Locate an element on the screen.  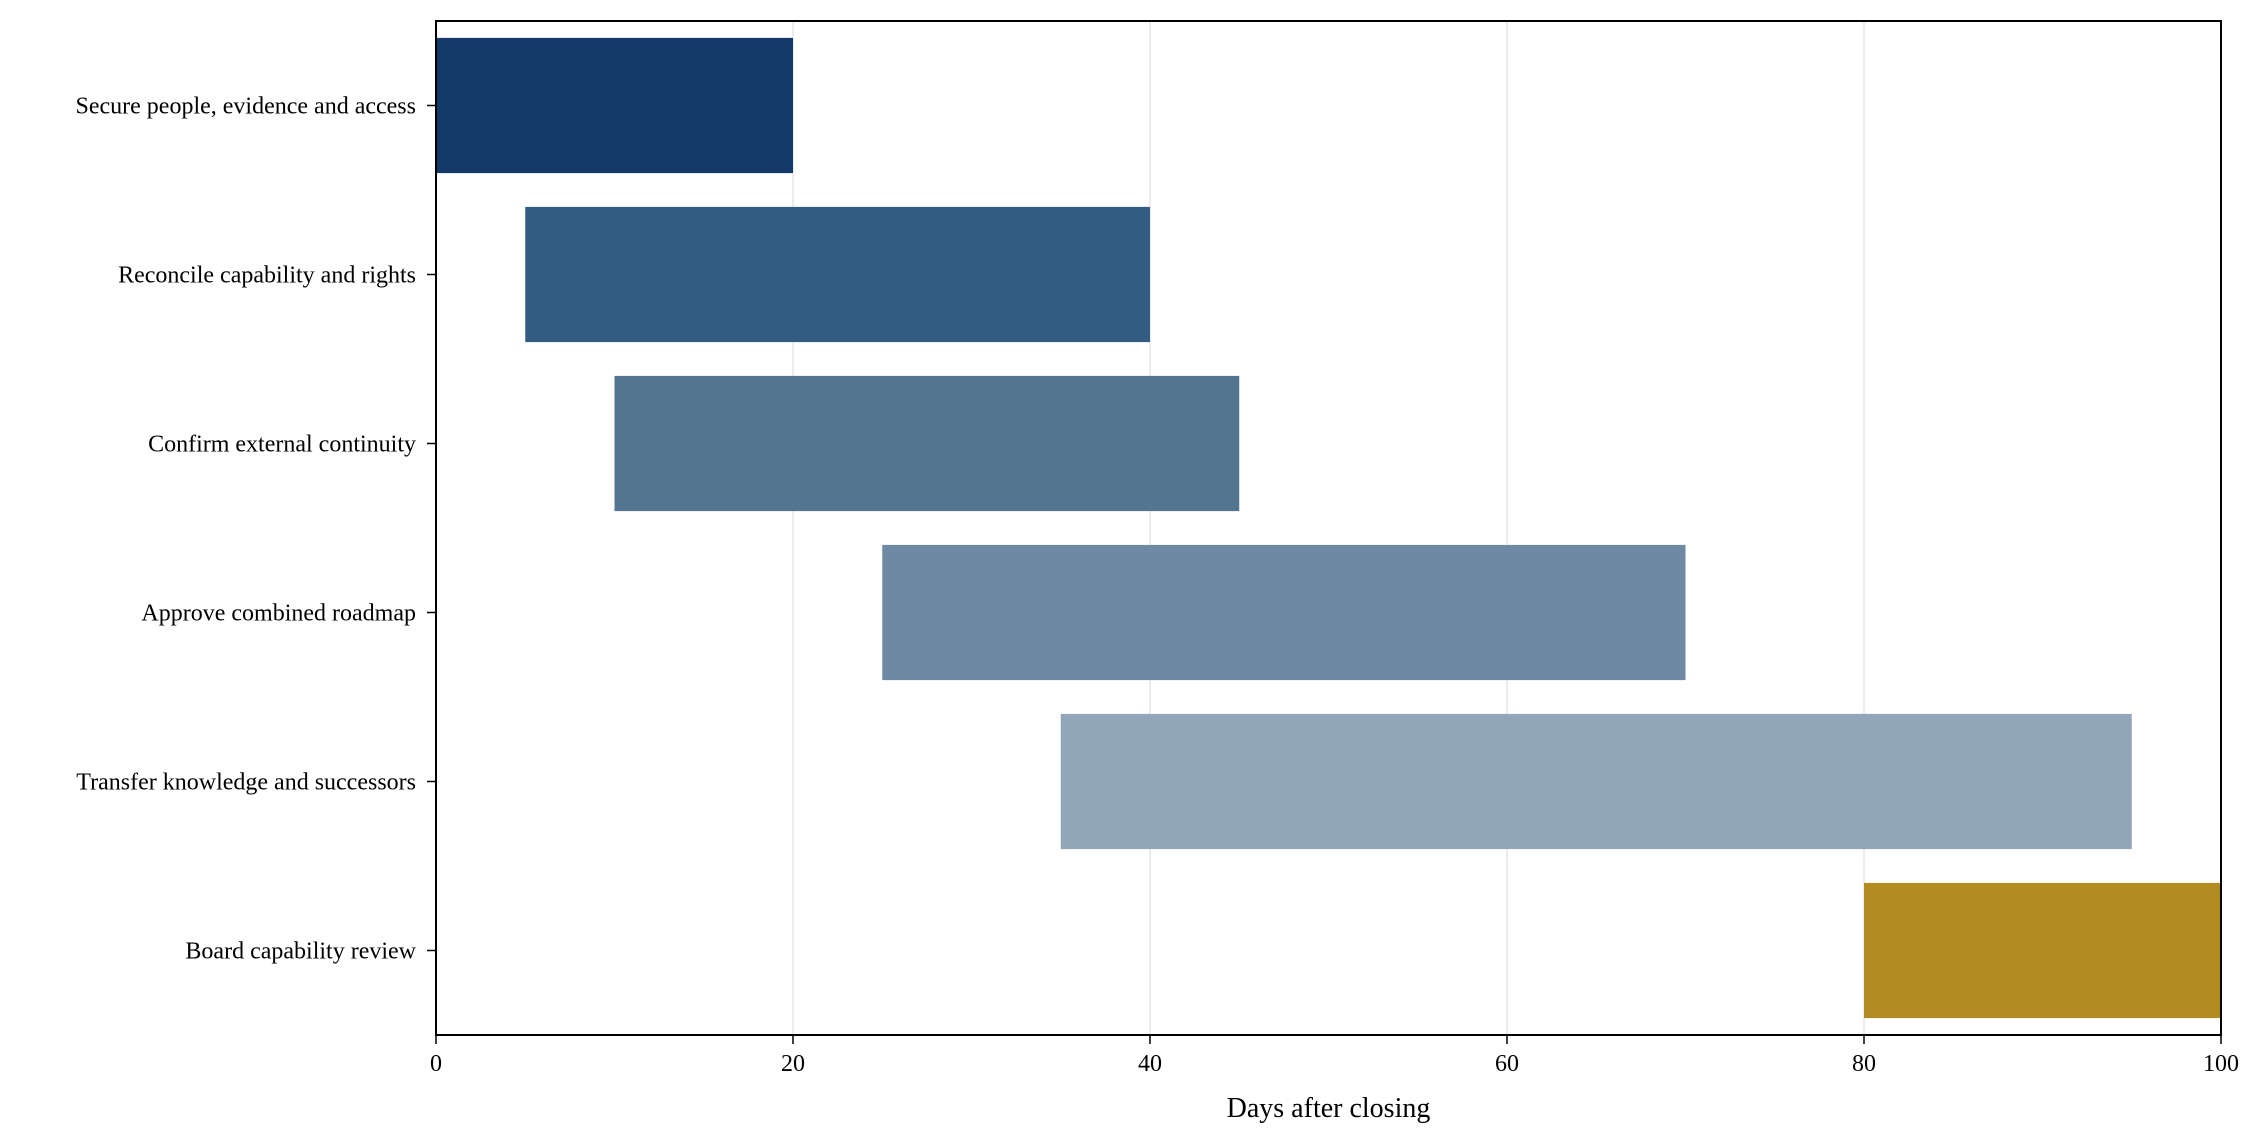
x-axis-ticks: 0 20 40 60 80 100 is located at coordinates (1334, 1056).